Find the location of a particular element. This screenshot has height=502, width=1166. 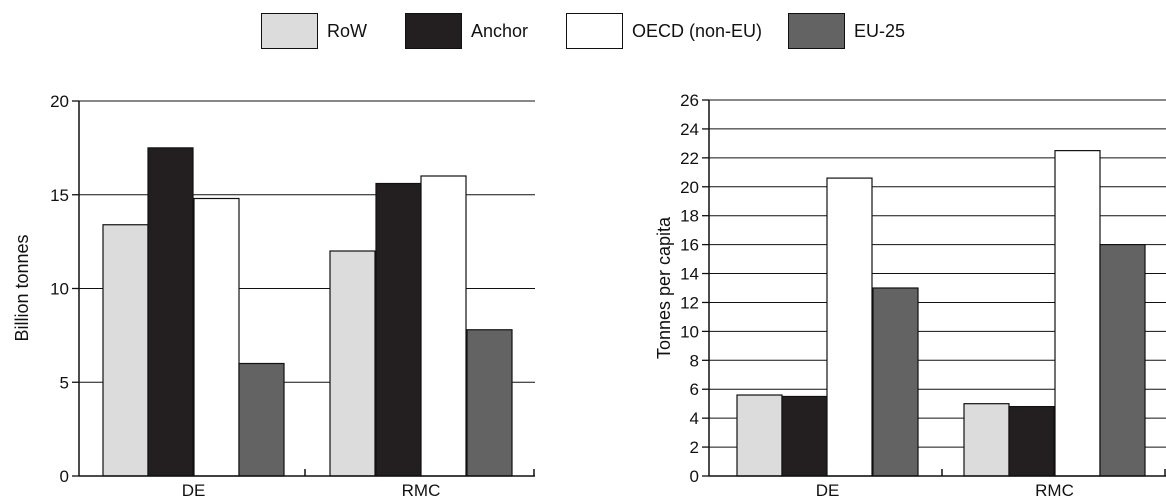

legend-label-anchor: Anchor is located at coordinates (500, 30).